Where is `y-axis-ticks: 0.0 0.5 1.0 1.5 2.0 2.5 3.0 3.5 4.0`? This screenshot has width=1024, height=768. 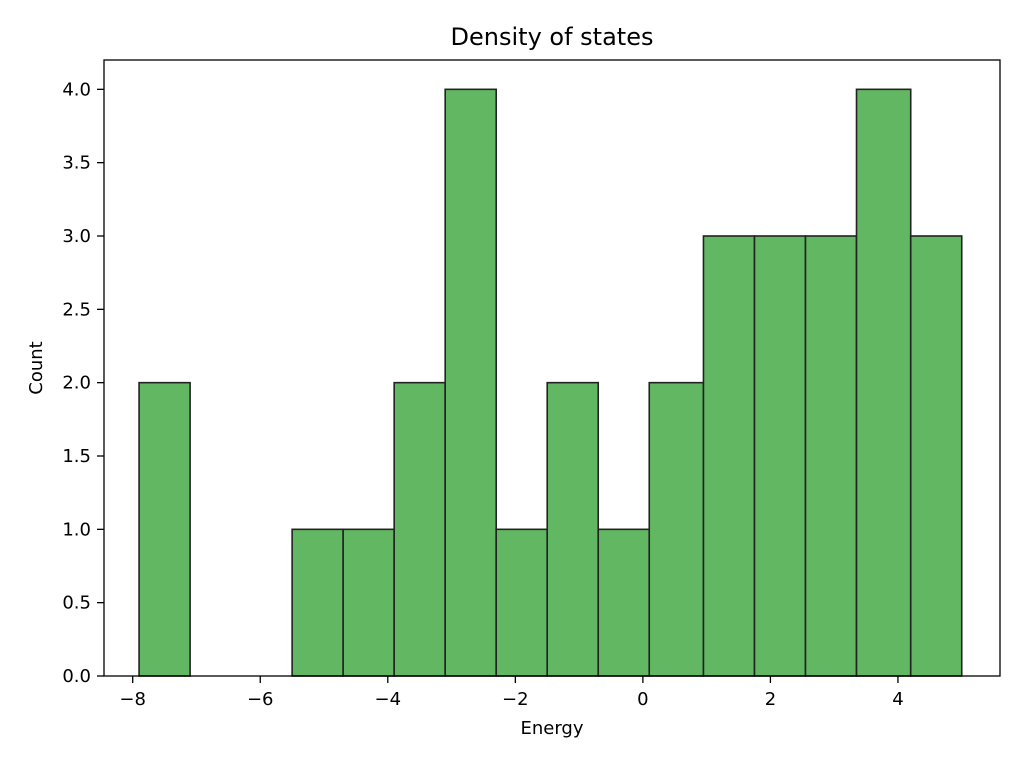 y-axis-ticks: 0.0 0.5 1.0 1.5 2.0 2.5 3.0 3.5 4.0 is located at coordinates (83, 383).